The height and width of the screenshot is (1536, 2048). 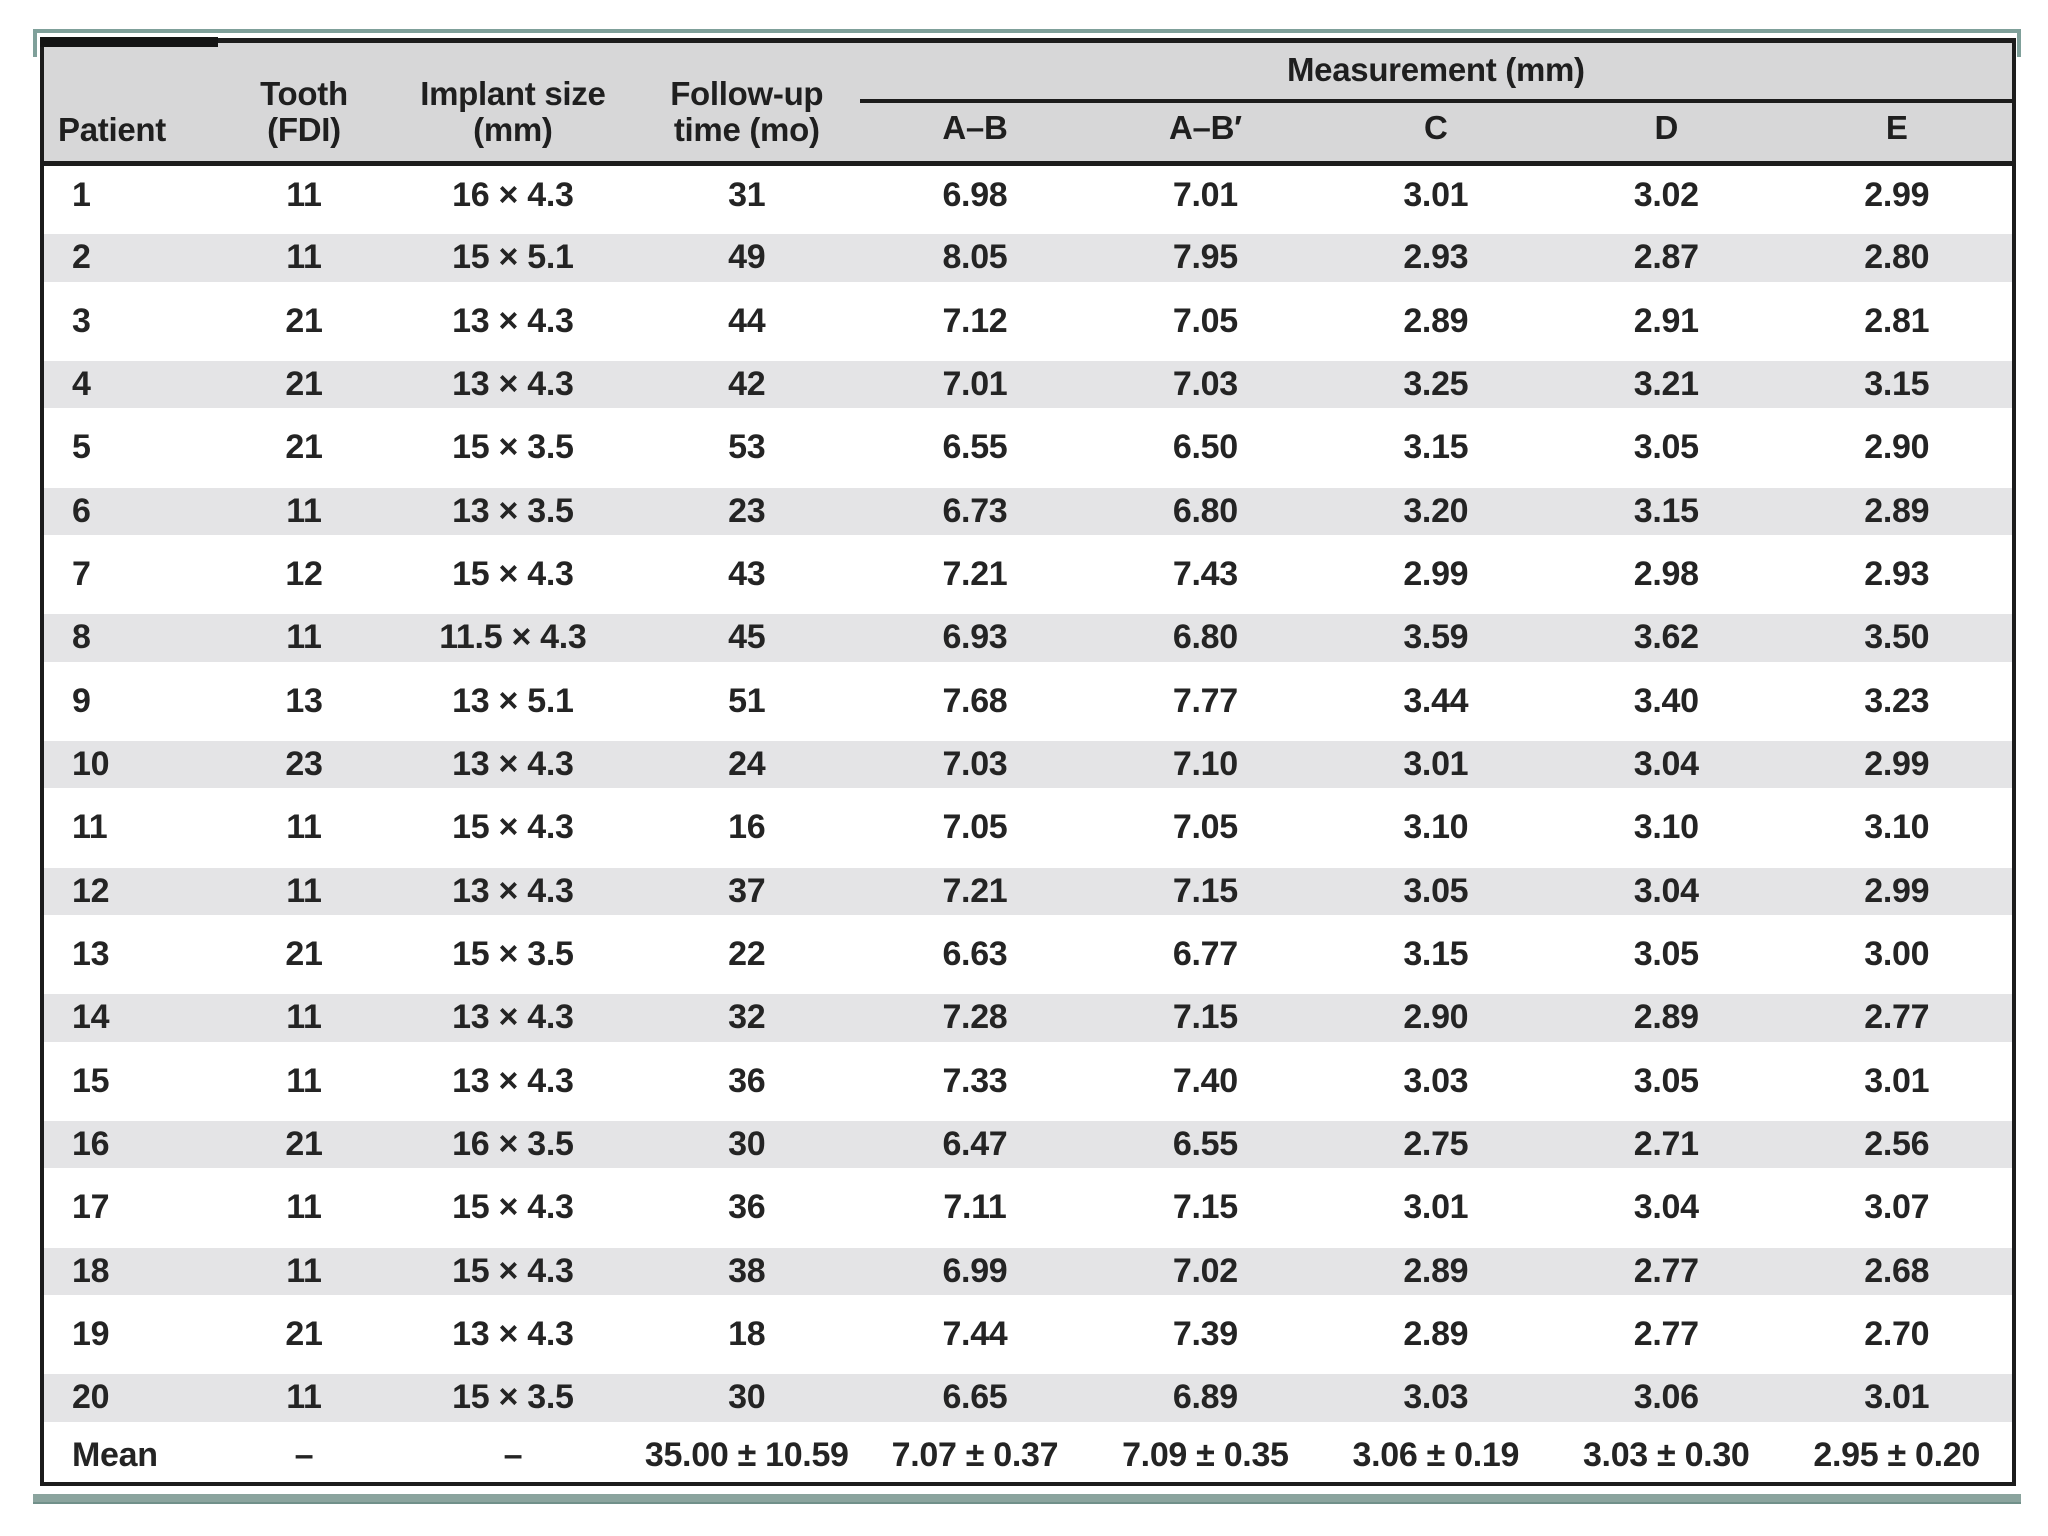 I want to click on accent-bottom-rule, so click(x=1027, y=1499).